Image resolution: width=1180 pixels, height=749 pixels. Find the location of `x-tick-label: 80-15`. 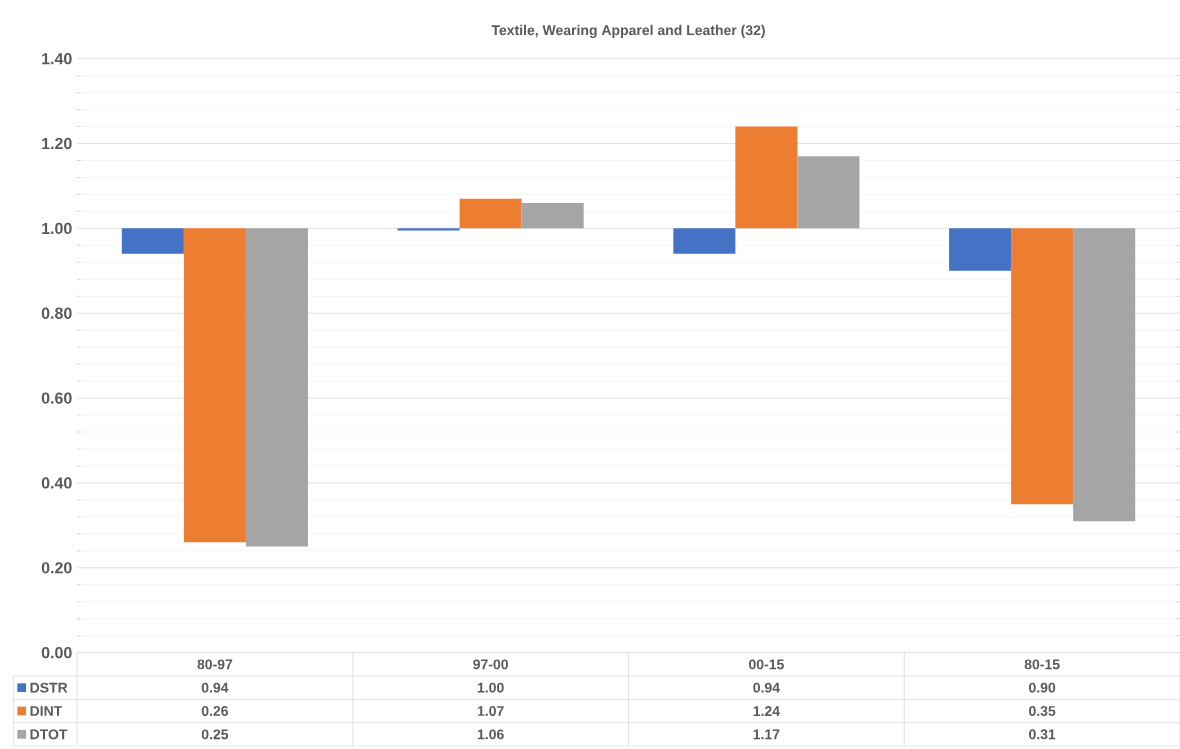

x-tick-label: 80-15 is located at coordinates (1042, 664).